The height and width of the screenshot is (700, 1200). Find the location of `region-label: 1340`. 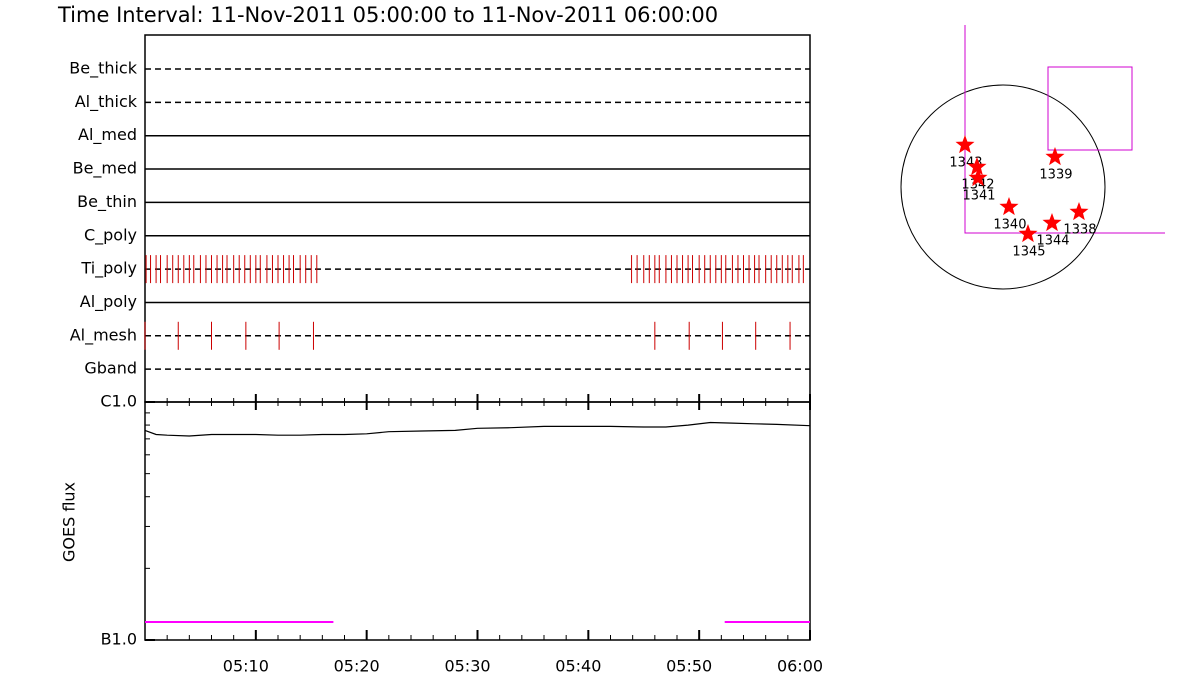

region-label: 1340 is located at coordinates (1009, 224).